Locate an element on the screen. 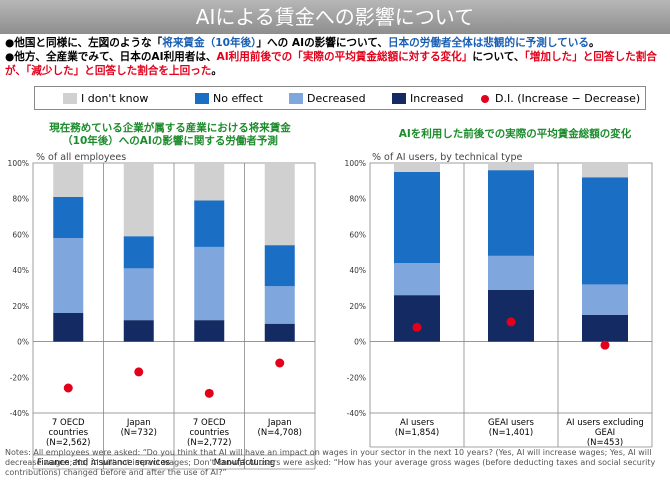 This screenshot has height=503, width=670. bullet-text: ●他国と同様に、左図のような「 is located at coordinates (84, 43).